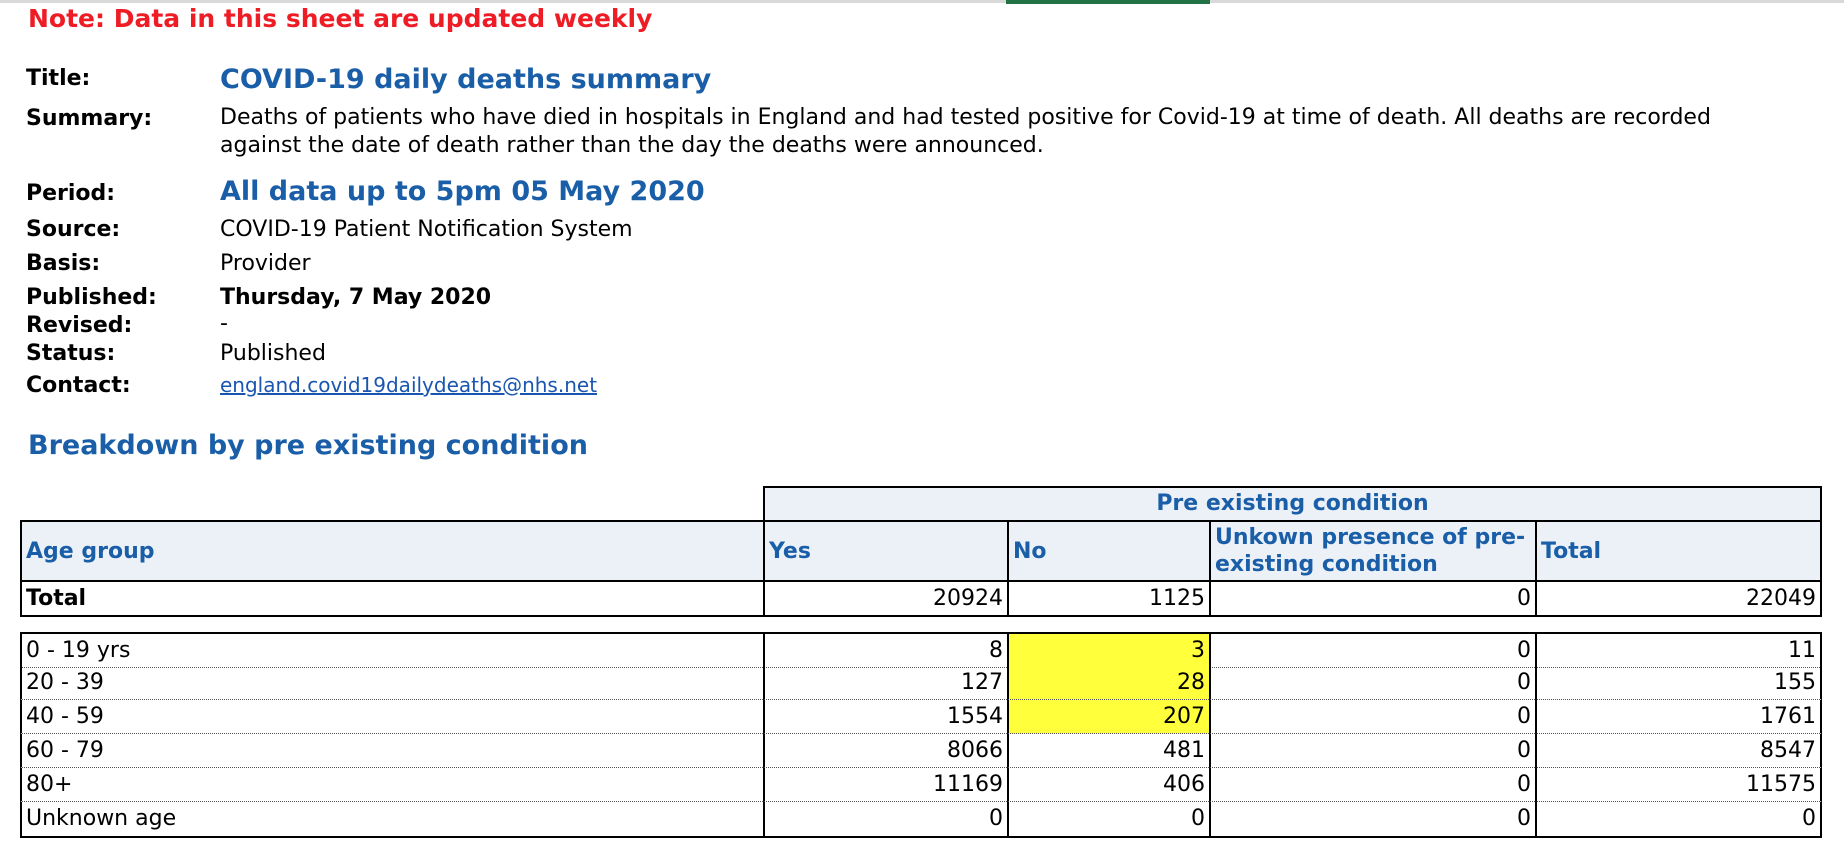  I want to click on total-row-yes: 20924, so click(886, 599).